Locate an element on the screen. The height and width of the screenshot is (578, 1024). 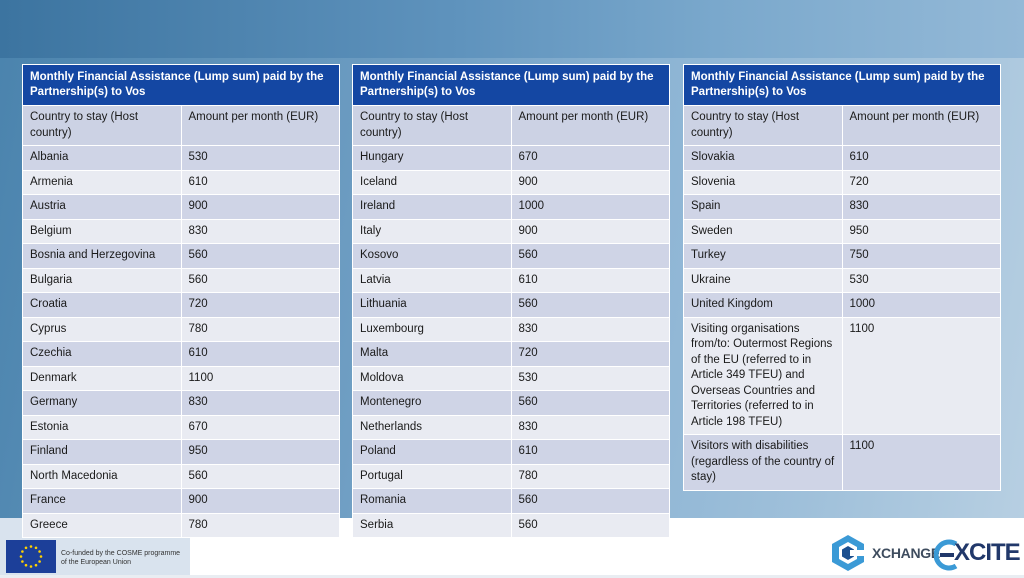
xchange-logo-icon is located at coordinates (849, 553).